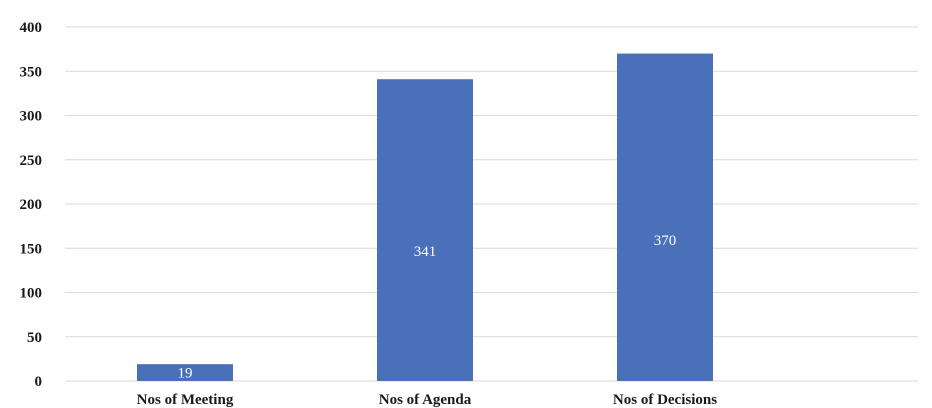  I want to click on y-axis-tick-labels: 0 50 100 150 200 250 300 350 400, so click(31, 205).